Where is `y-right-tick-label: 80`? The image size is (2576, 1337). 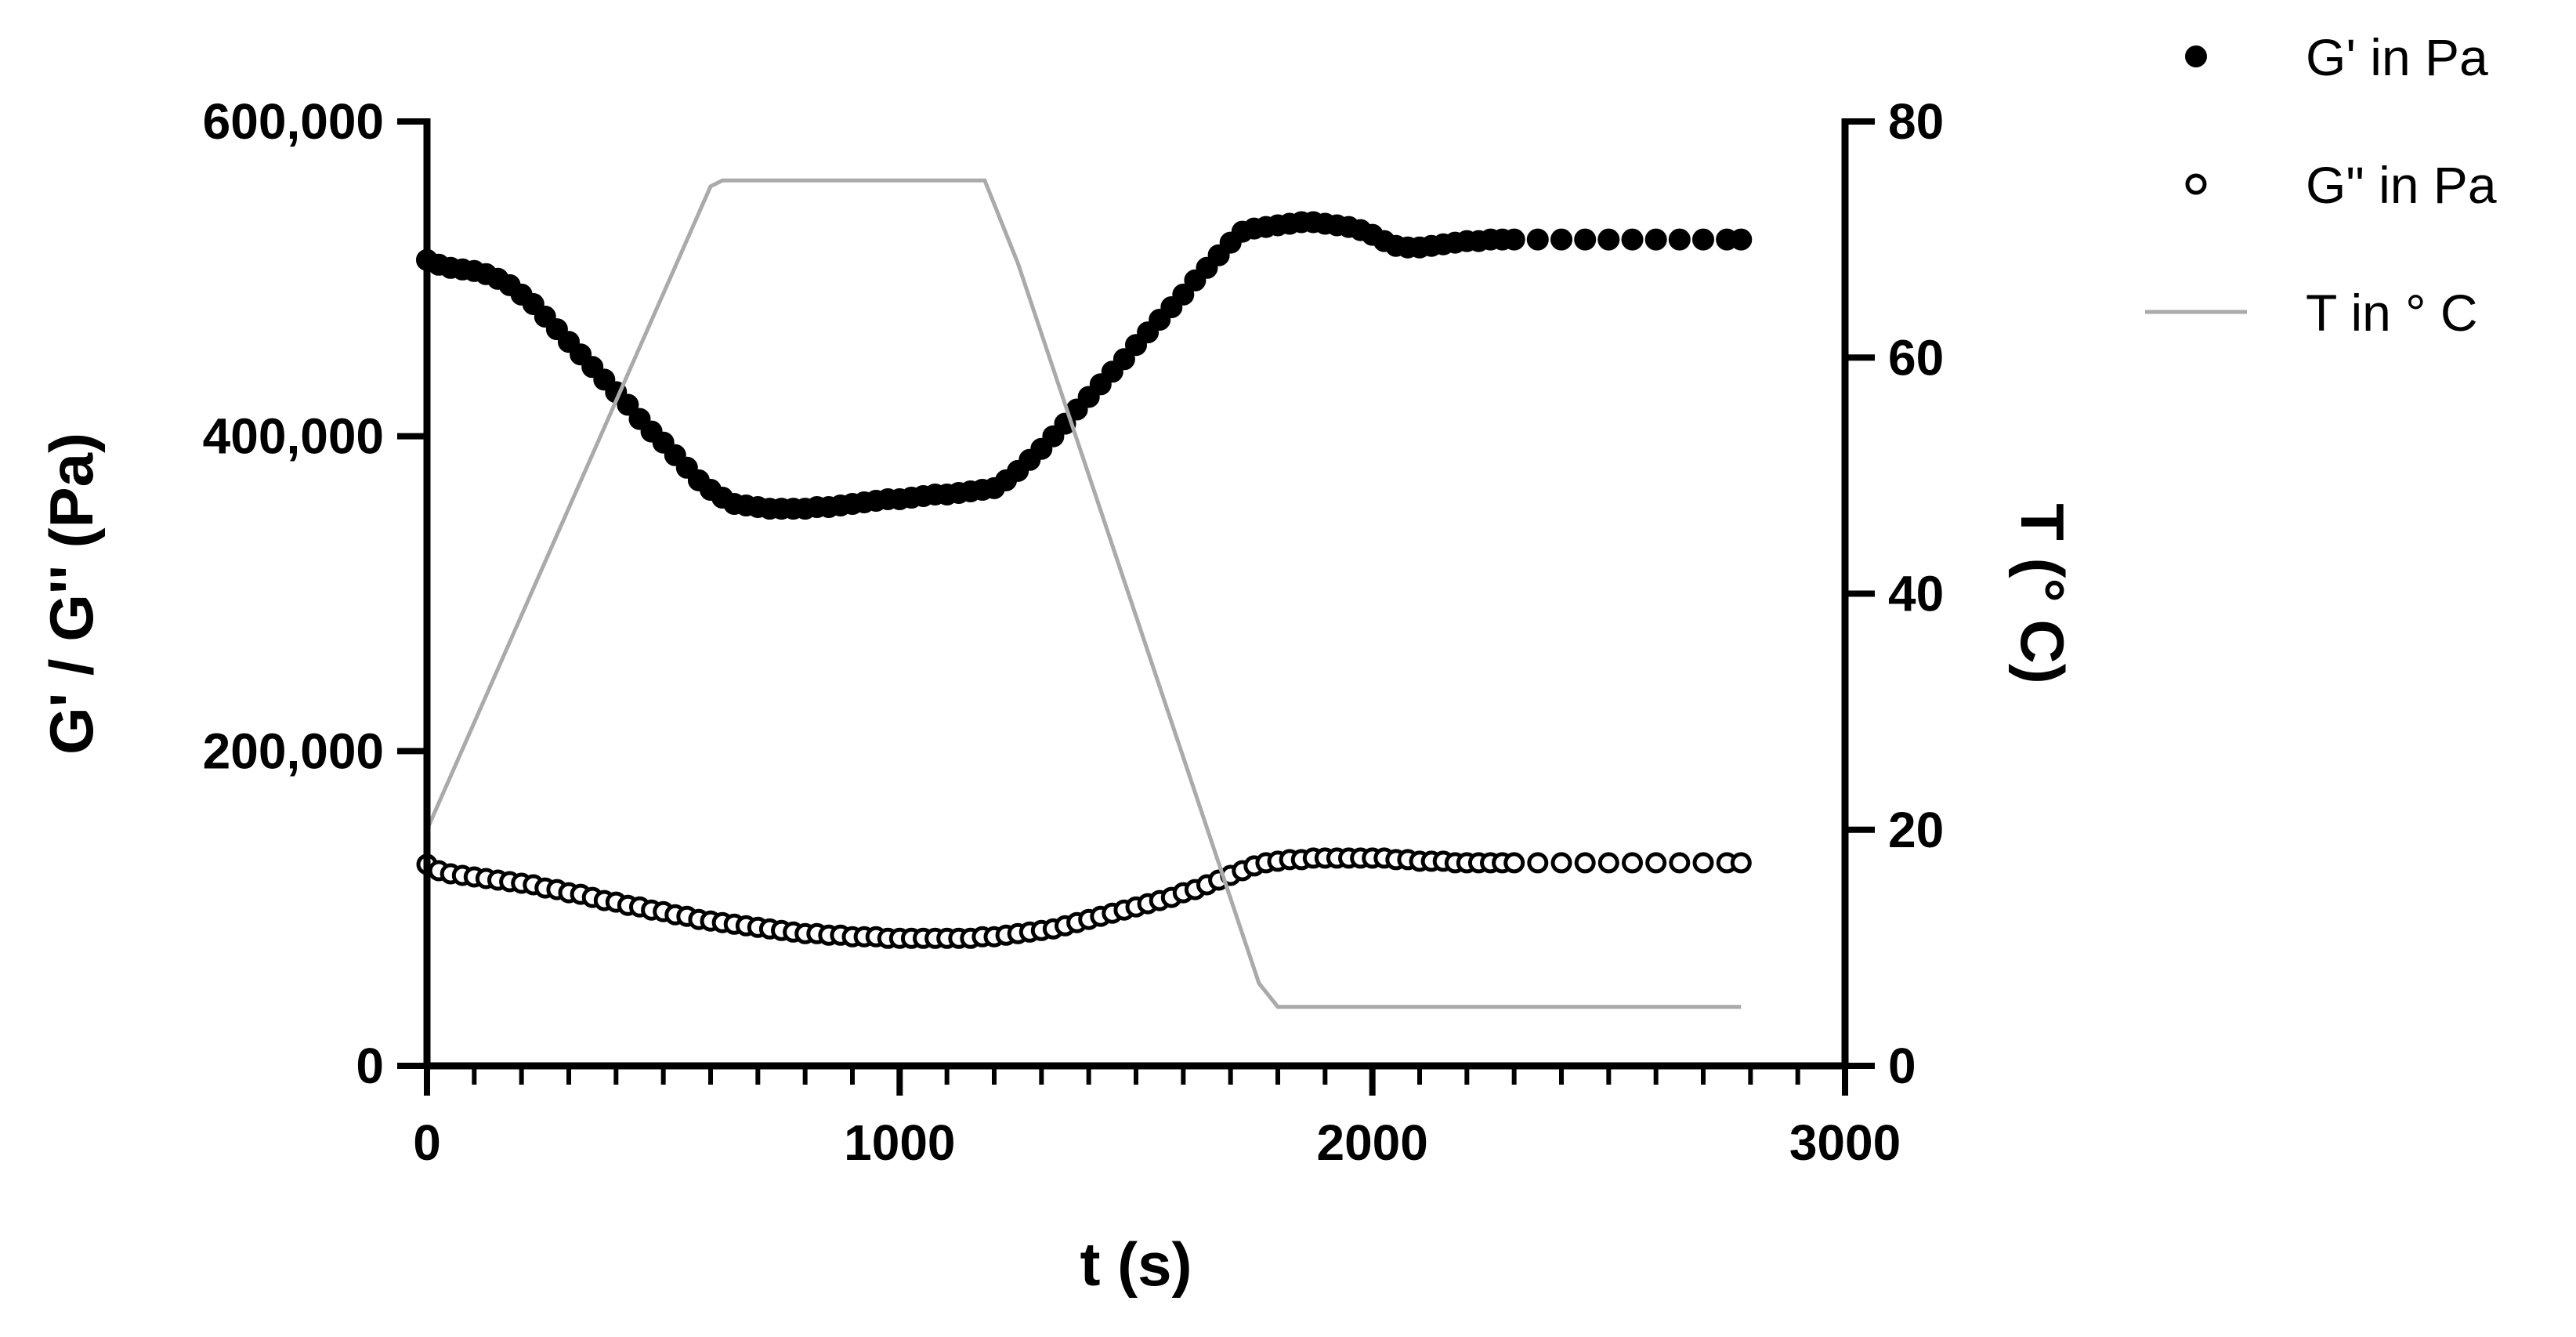 y-right-tick-label: 80 is located at coordinates (1916, 122).